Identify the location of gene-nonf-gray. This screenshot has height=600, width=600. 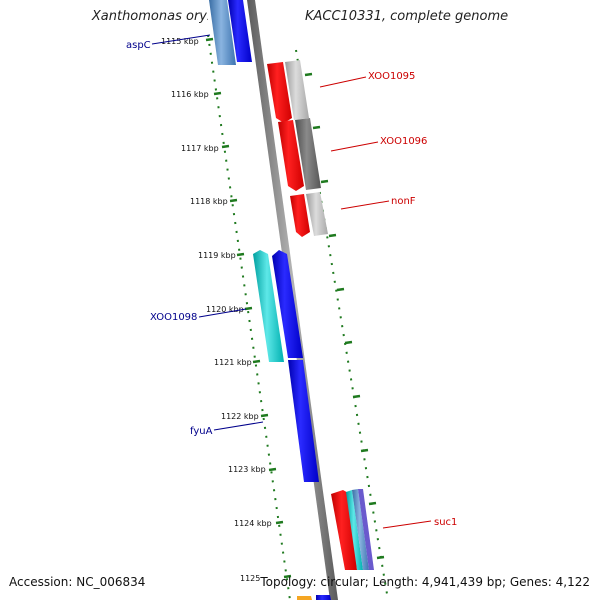
(317, 214).